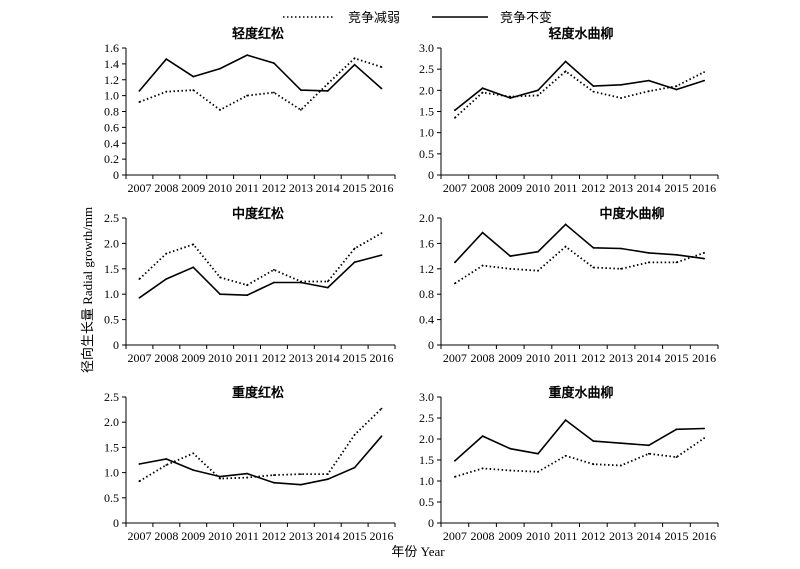 This screenshot has width=800, height=569. I want to click on panel-title: 中度水曲柳, so click(631, 213).